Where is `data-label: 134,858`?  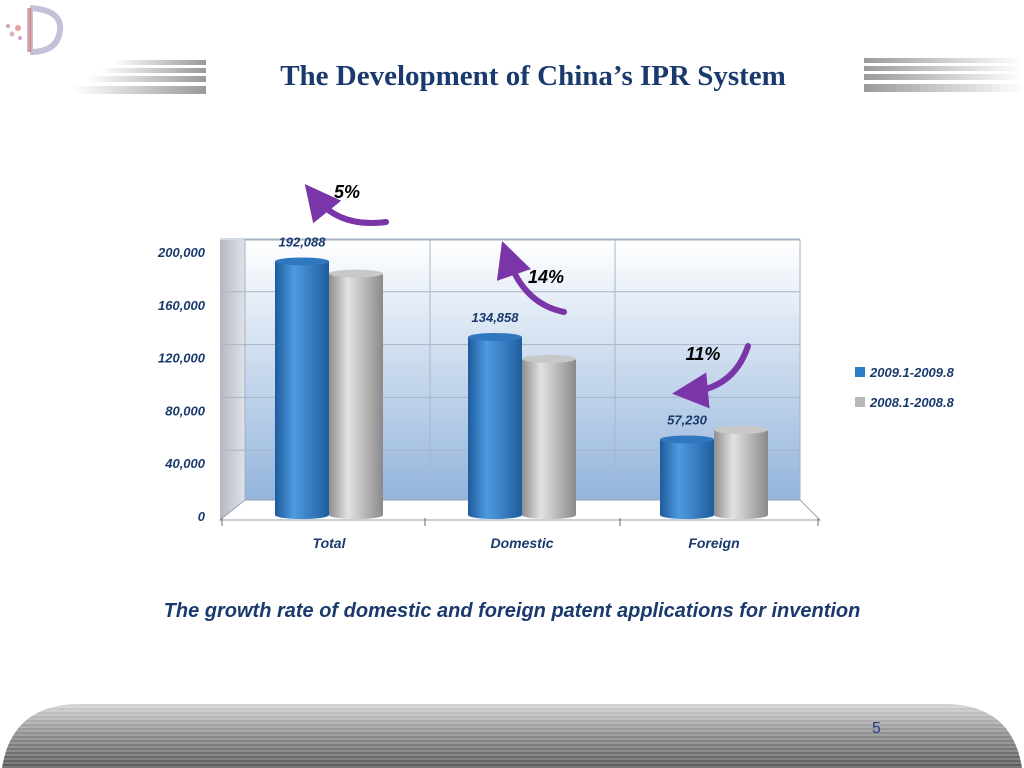
data-label: 134,858 is located at coordinates (496, 317).